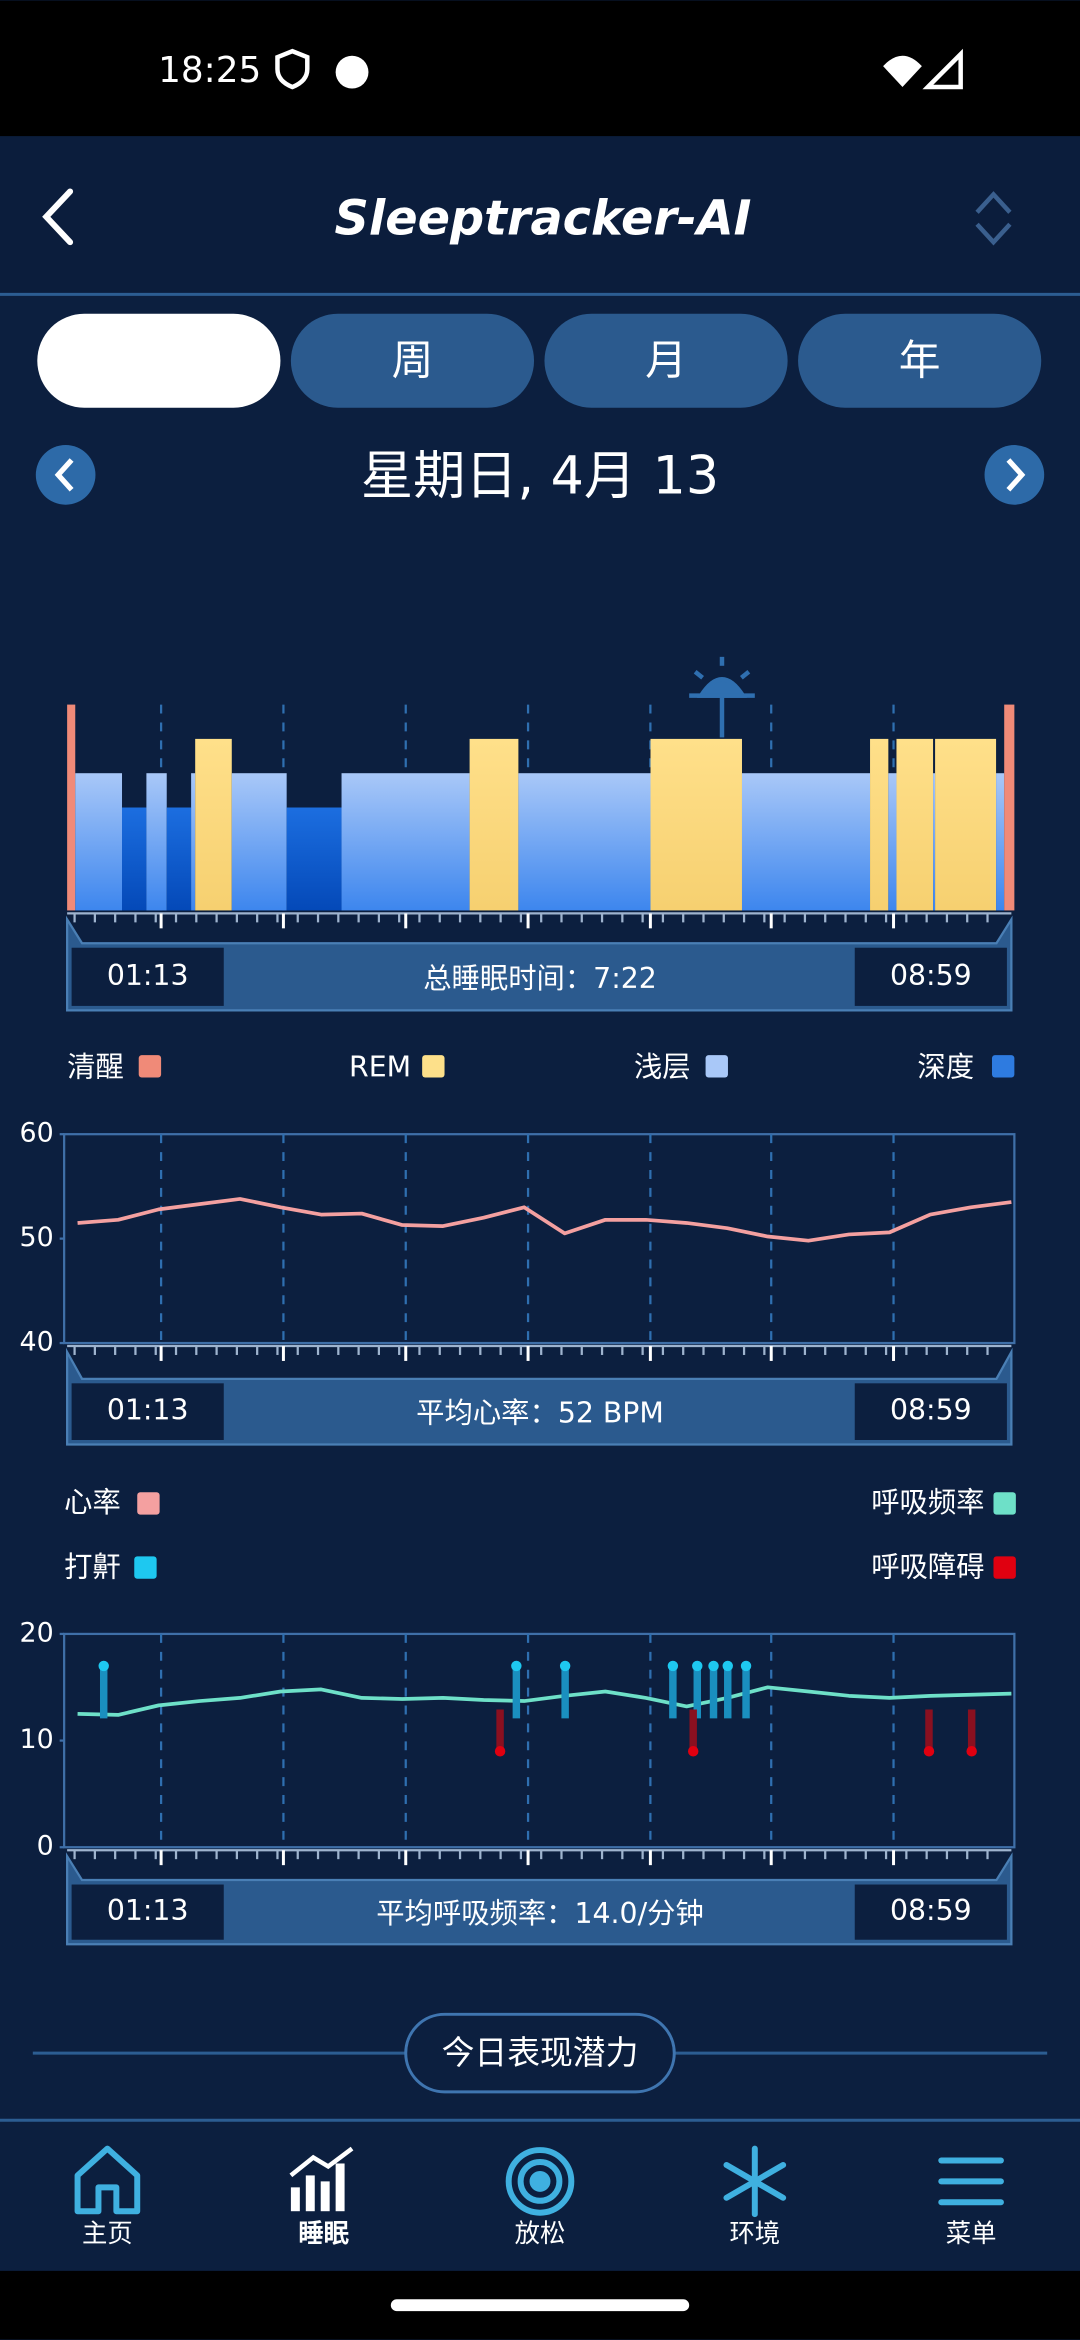  I want to click on nav-label: 菜单, so click(971, 2233).